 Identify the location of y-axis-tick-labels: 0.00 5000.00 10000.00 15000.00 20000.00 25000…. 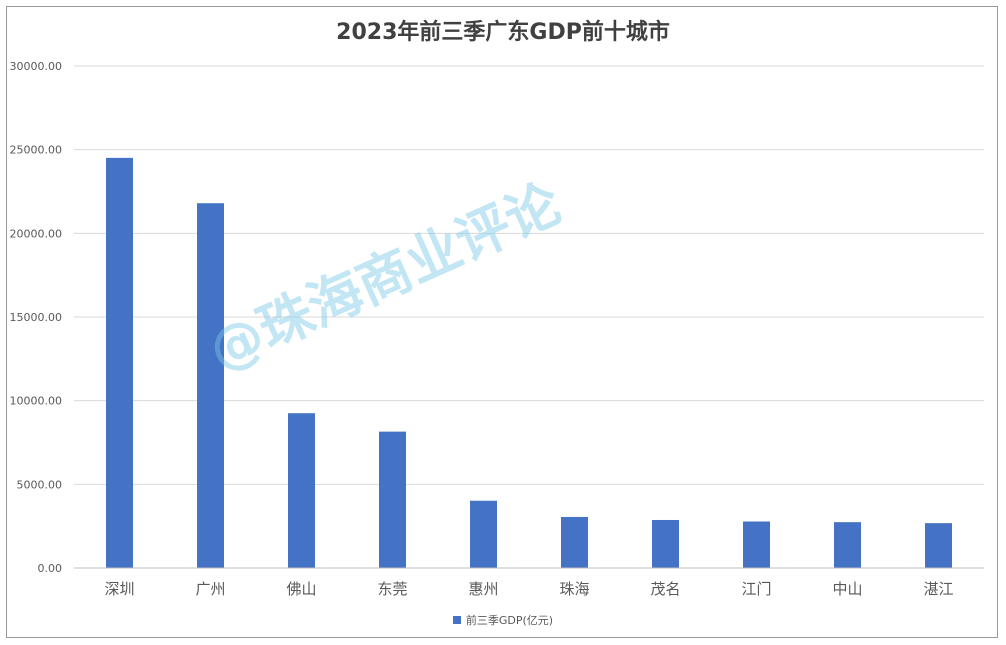
(36, 317).